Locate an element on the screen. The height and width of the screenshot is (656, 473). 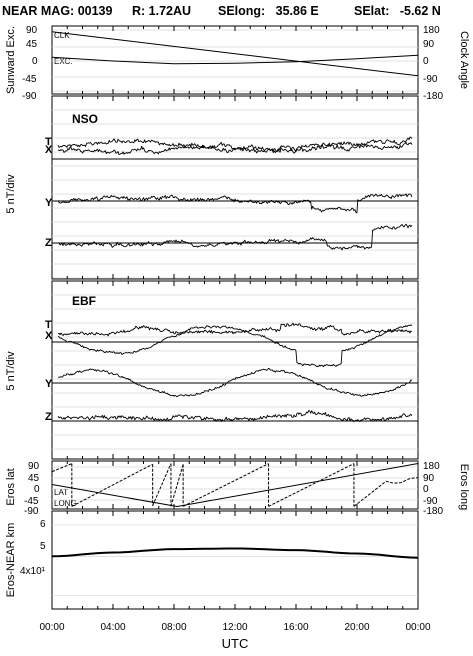
header-selat: SElat: -5.62 N is located at coordinates (397, 11).